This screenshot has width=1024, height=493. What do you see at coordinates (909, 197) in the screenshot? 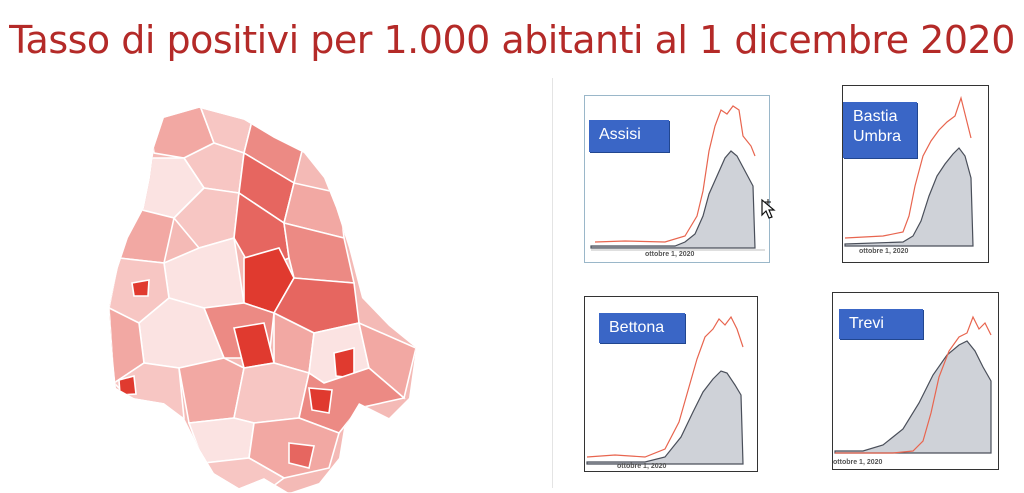
I see `bastia-area-series` at bounding box center [909, 197].